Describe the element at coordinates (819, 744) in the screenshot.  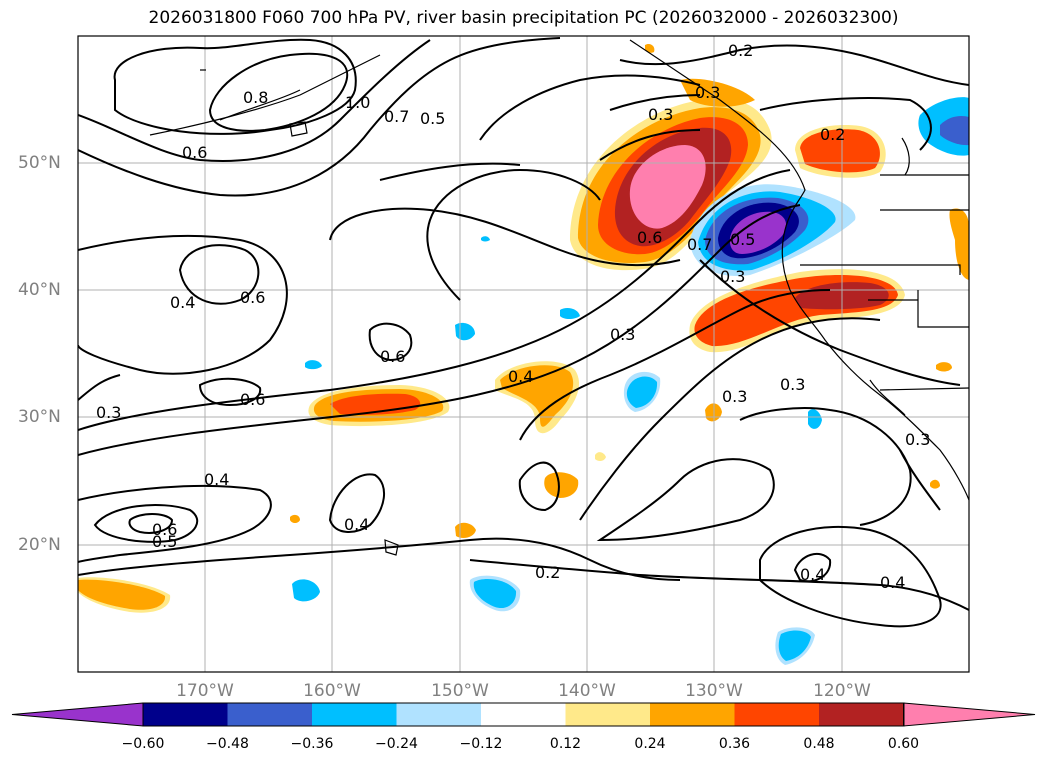
I see `colorbar-tick-label: 0.48` at that location.